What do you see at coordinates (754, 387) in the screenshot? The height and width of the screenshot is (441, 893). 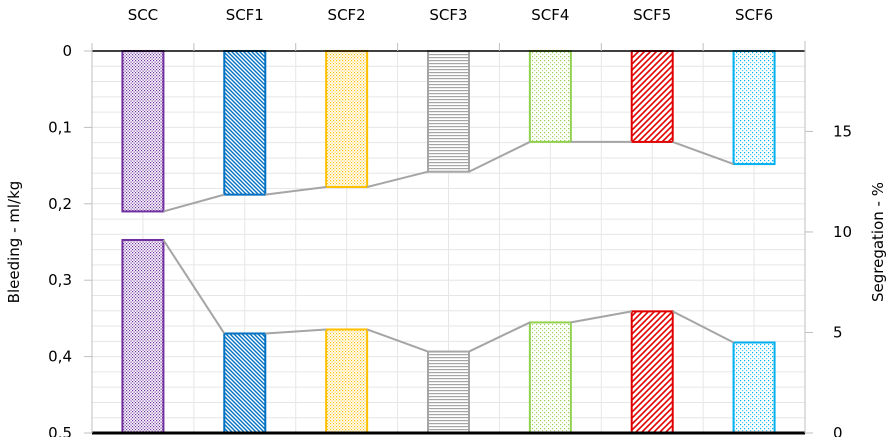 I see `segregation-bar-scf6` at bounding box center [754, 387].